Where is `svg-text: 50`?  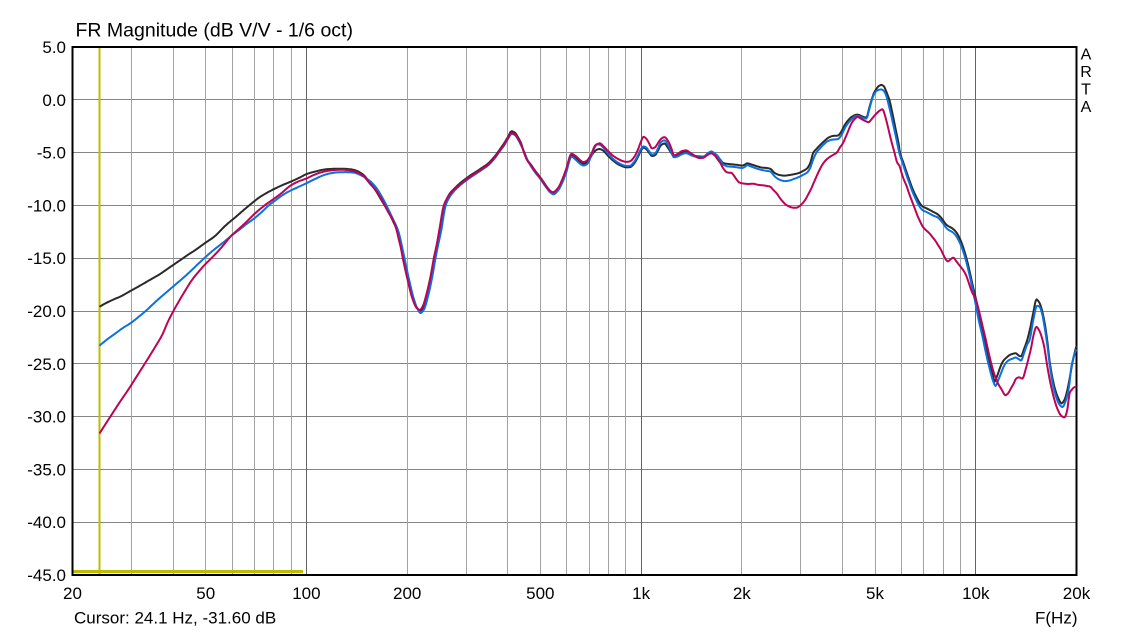 svg-text: 50 is located at coordinates (205, 593).